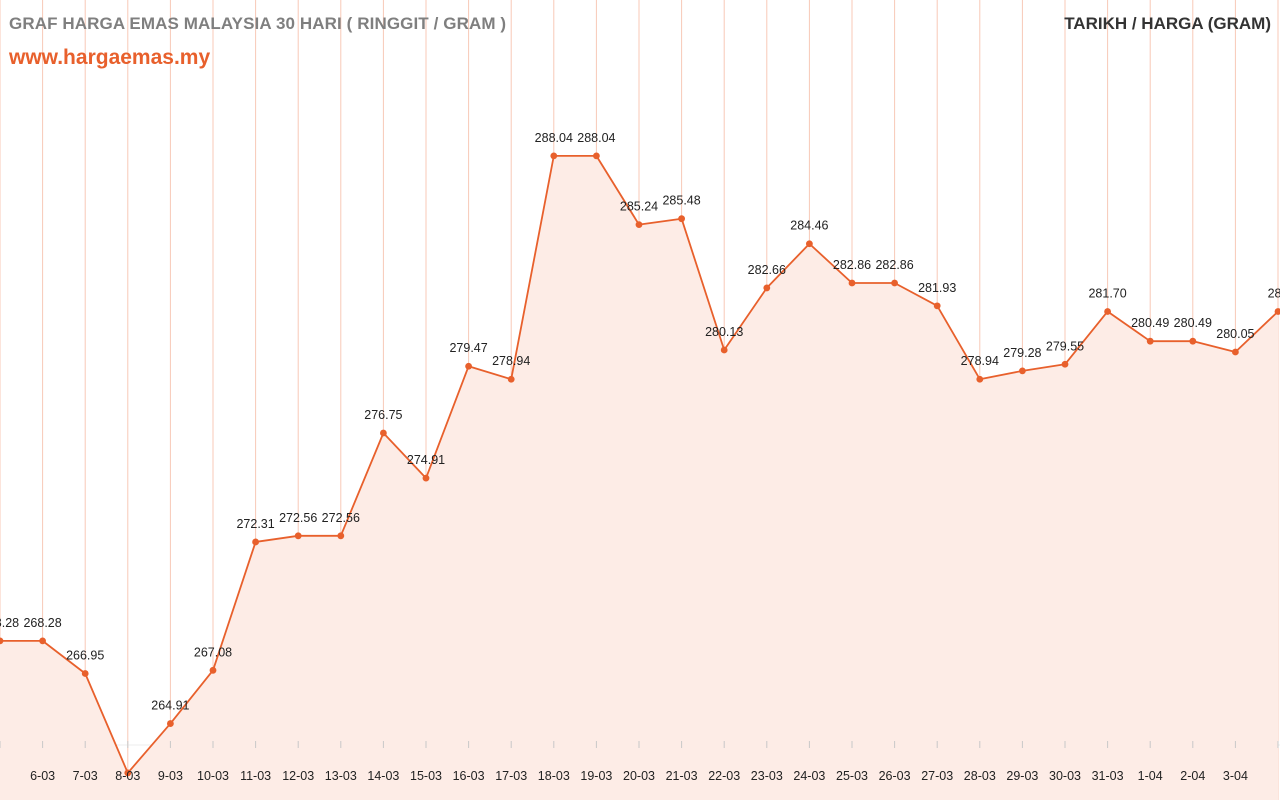  I want to click on x-tick-label: 26-03, so click(895, 776).